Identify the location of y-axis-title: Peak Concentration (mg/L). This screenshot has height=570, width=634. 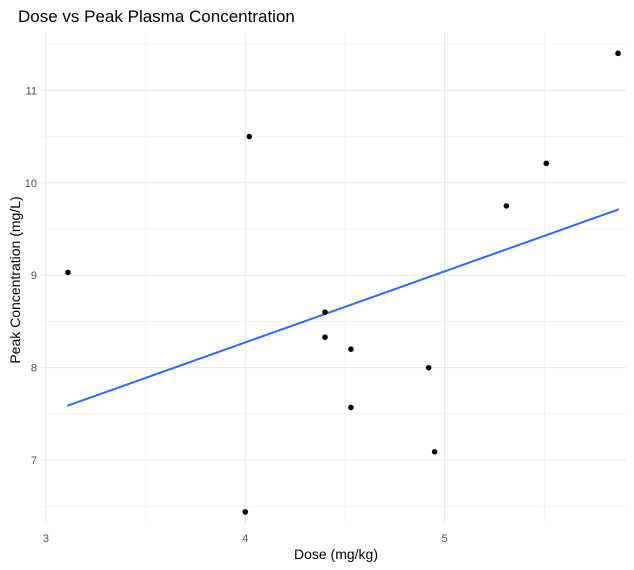
(15, 279).